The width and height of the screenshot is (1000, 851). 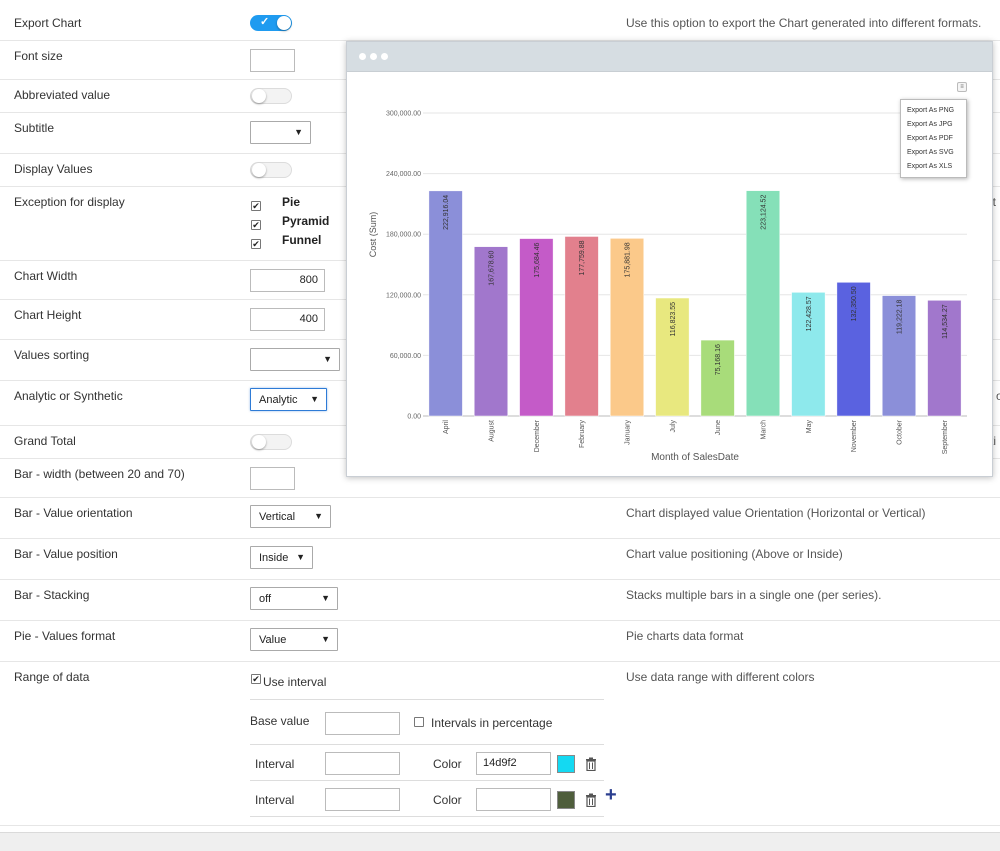 I want to click on label-abbreviated-value: Abbreviated value, so click(x=62, y=95).